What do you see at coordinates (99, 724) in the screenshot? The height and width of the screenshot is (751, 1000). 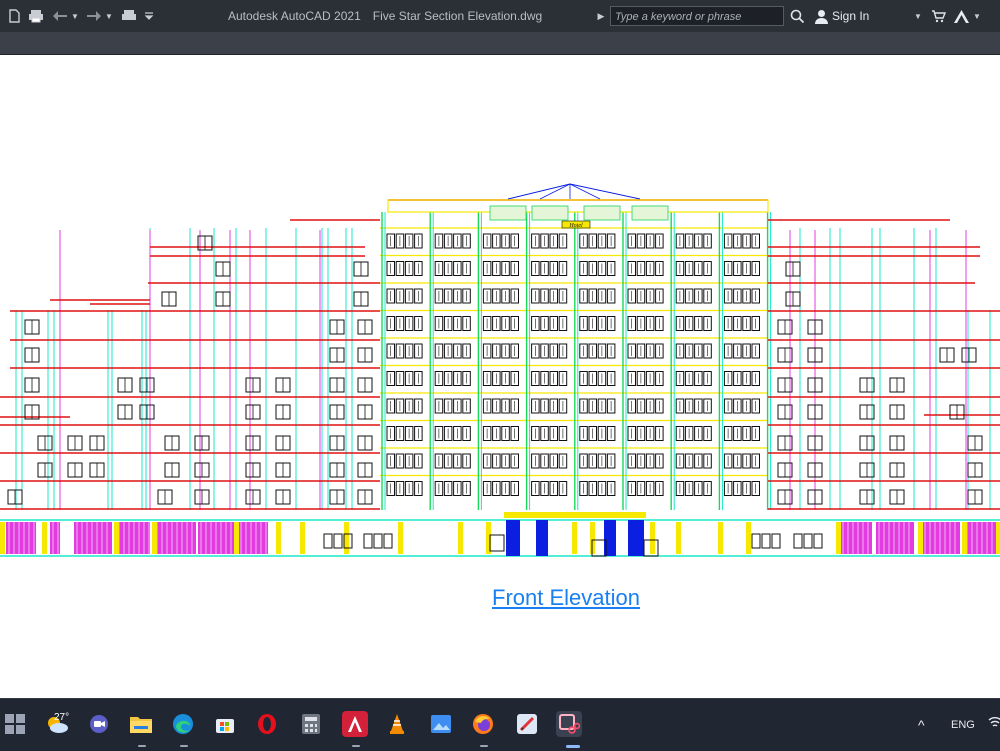 I see `chat-icon` at bounding box center [99, 724].